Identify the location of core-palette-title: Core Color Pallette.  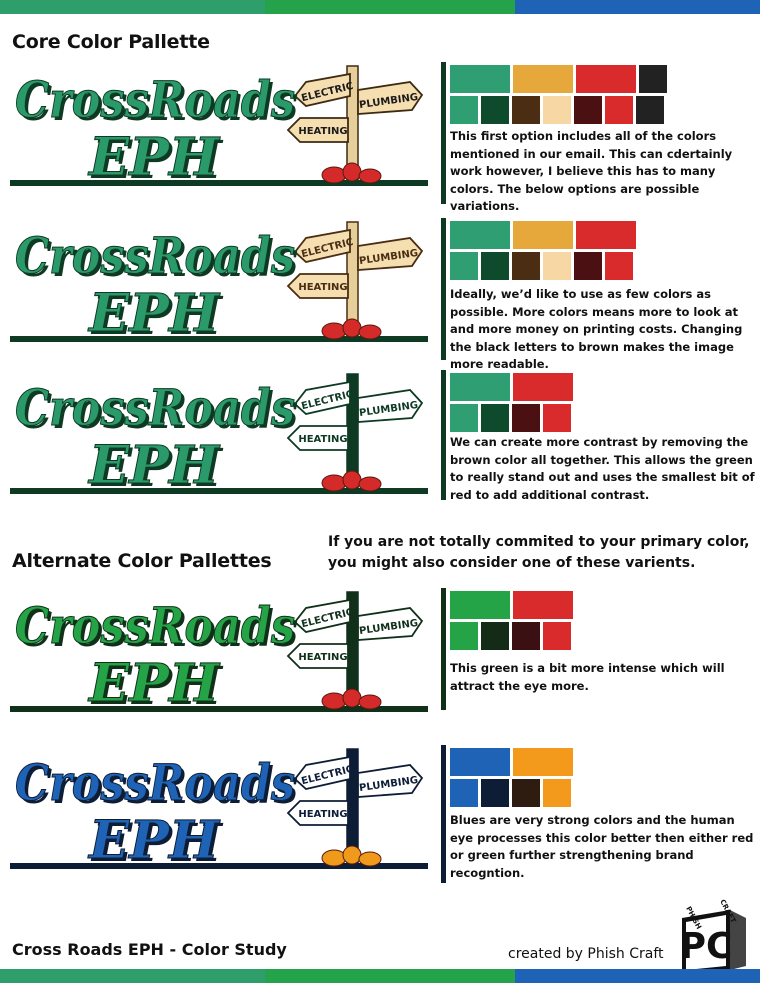
(111, 42).